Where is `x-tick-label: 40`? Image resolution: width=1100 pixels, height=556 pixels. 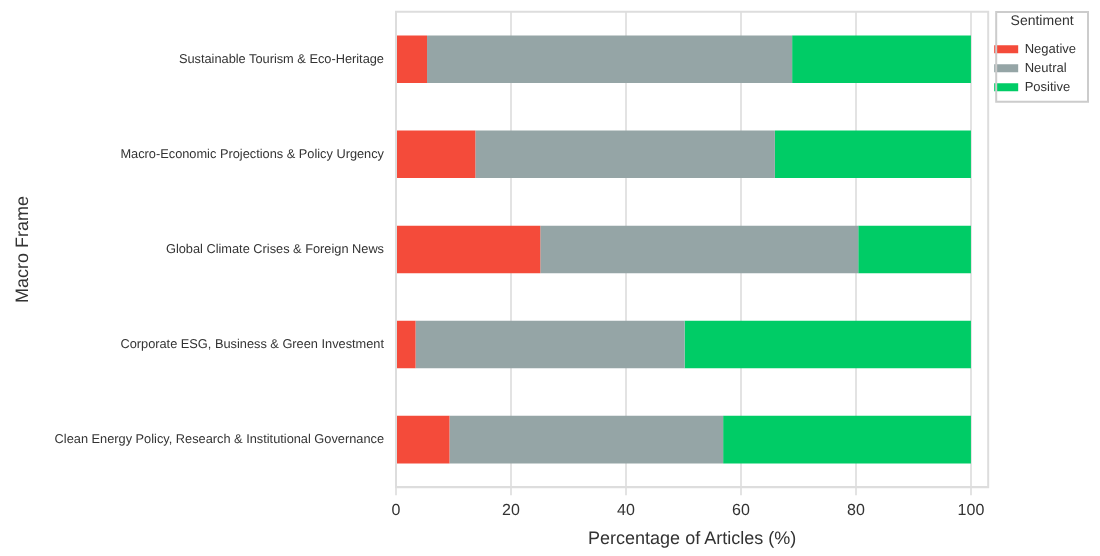 x-tick-label: 40 is located at coordinates (626, 510).